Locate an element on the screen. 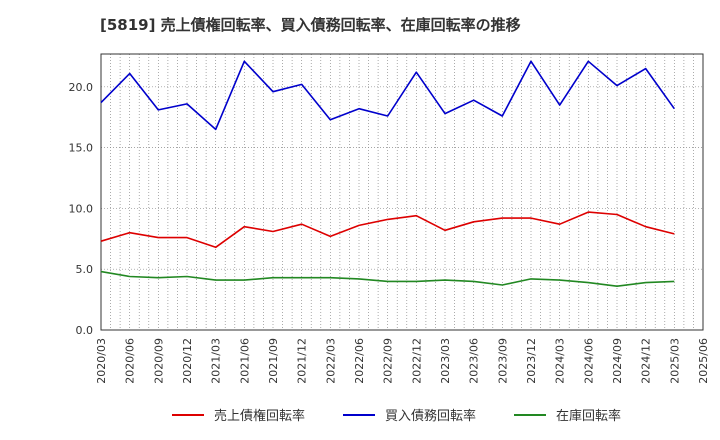  x-tick-label: 2024/03 is located at coordinates (560, 361).